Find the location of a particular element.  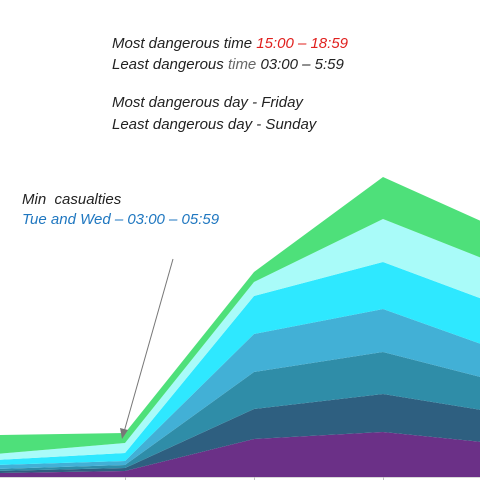

most-dangerous-time: Most dangerous time 15:00 – 18:59 is located at coordinates (230, 43).